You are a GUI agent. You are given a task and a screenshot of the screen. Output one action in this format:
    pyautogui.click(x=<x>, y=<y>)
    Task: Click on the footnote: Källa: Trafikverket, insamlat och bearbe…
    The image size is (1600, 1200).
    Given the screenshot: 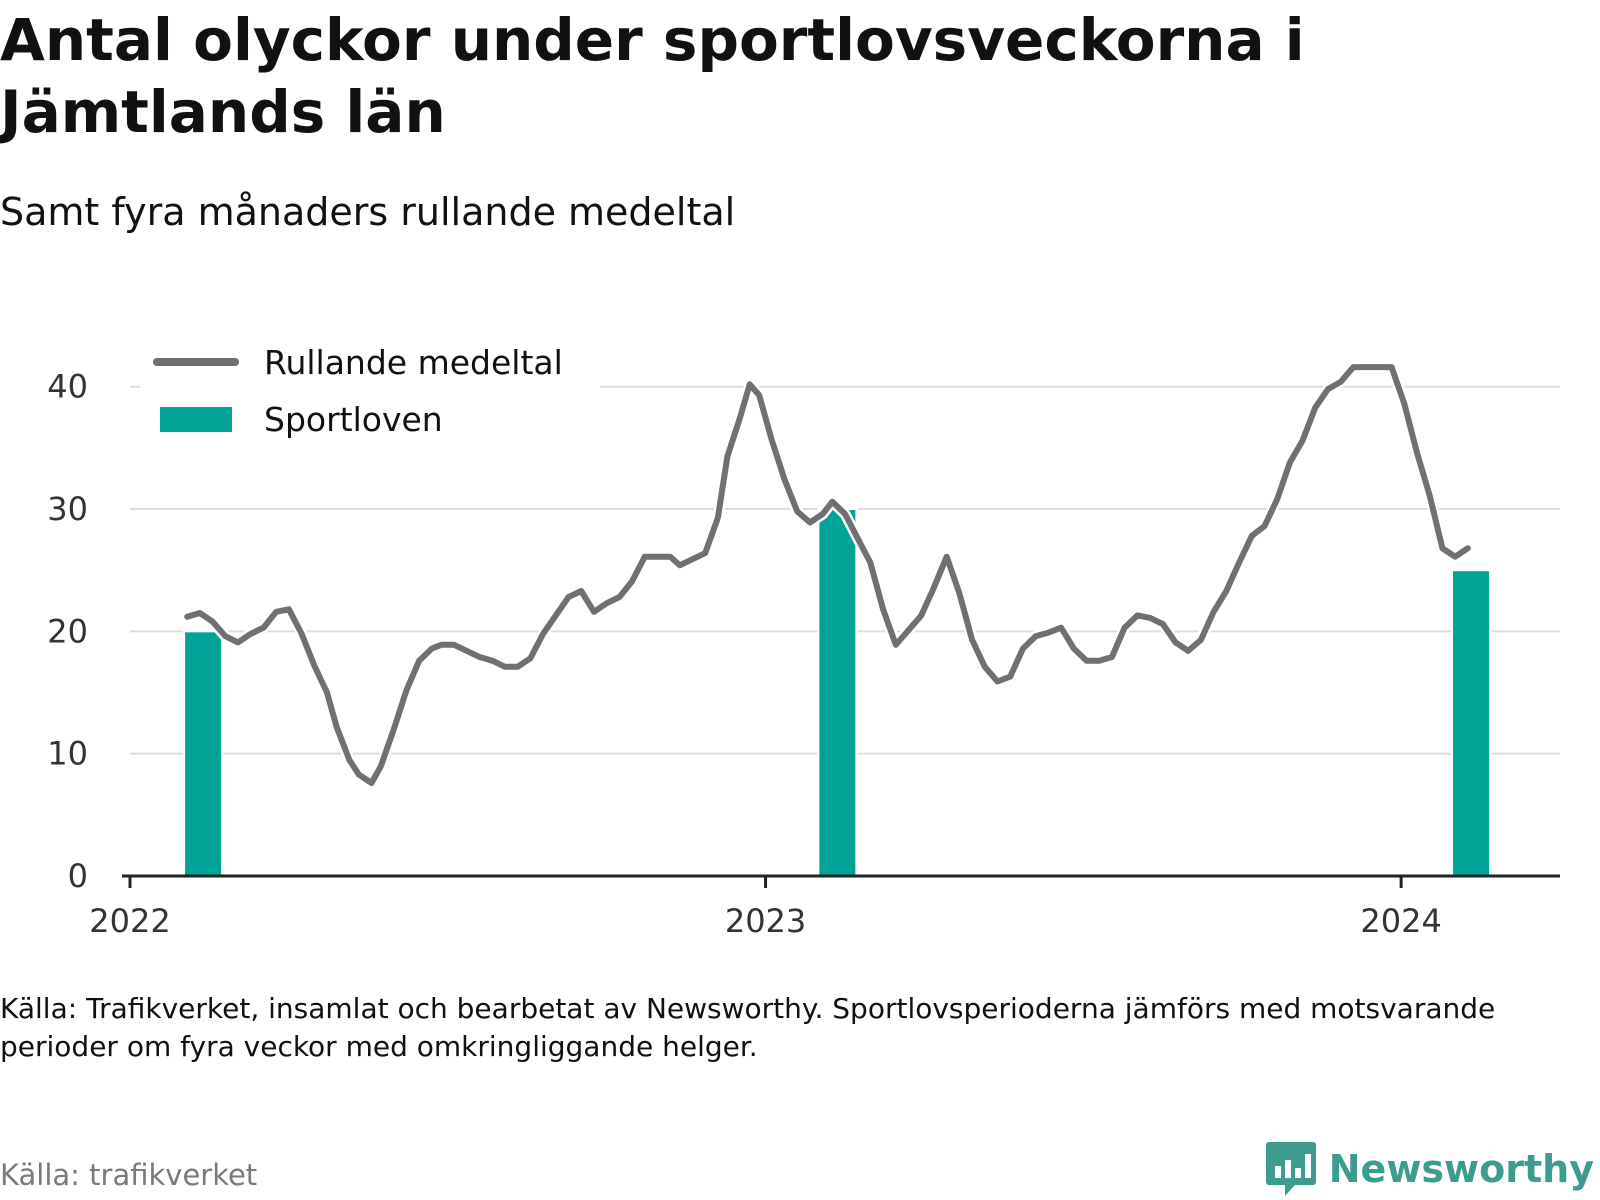 What is the action you would take?
    pyautogui.click(x=748, y=1027)
    